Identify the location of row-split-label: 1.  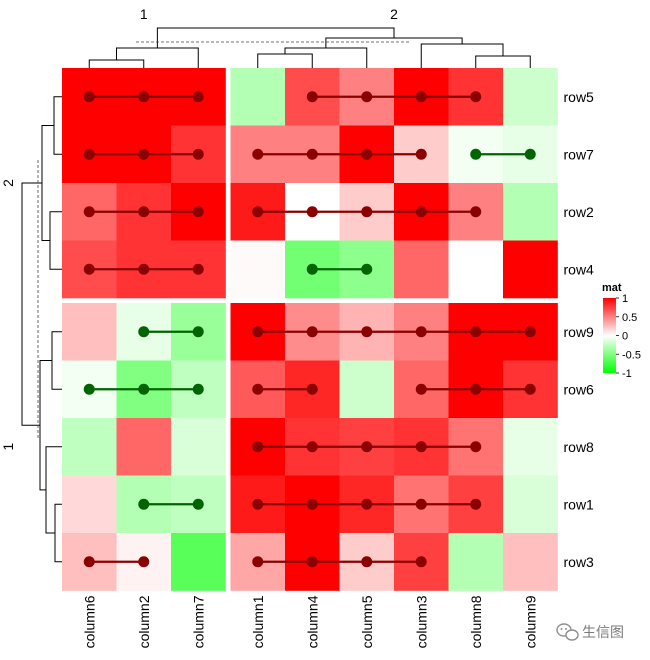
(8, 447).